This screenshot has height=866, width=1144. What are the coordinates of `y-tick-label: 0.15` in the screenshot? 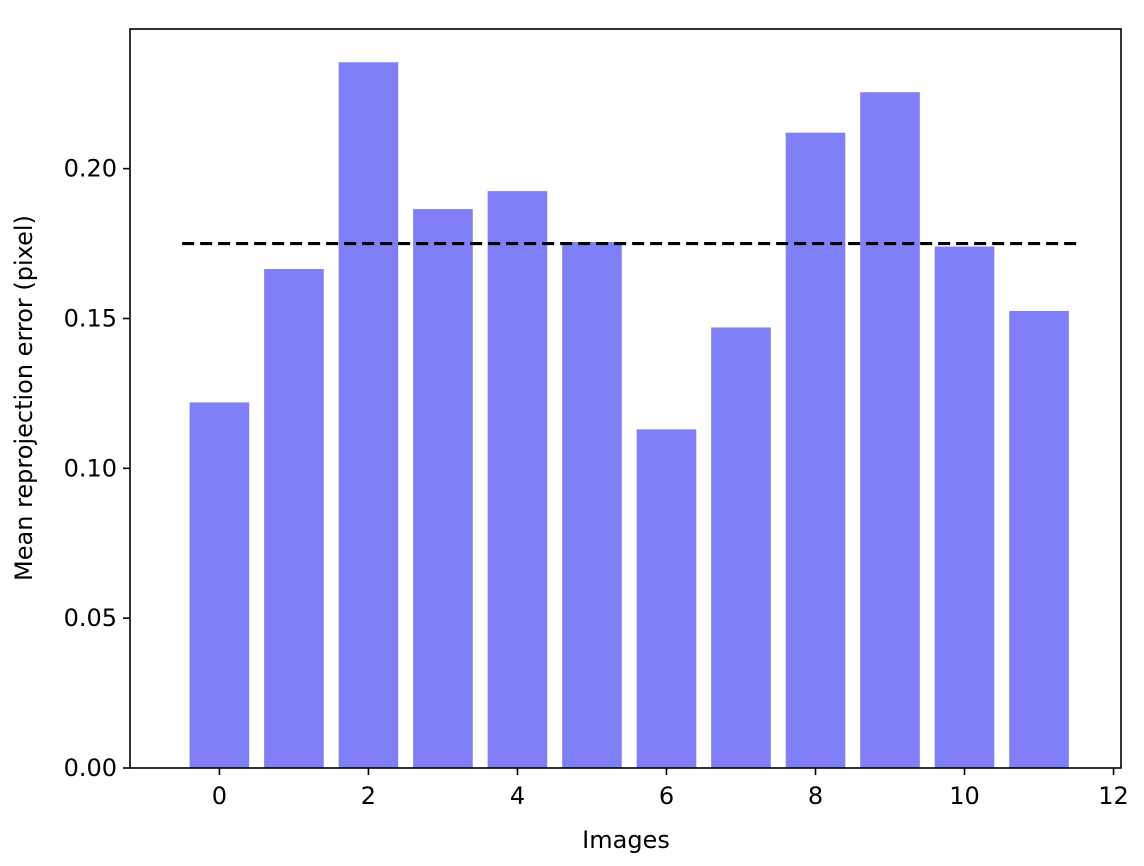 It's located at (90, 318).